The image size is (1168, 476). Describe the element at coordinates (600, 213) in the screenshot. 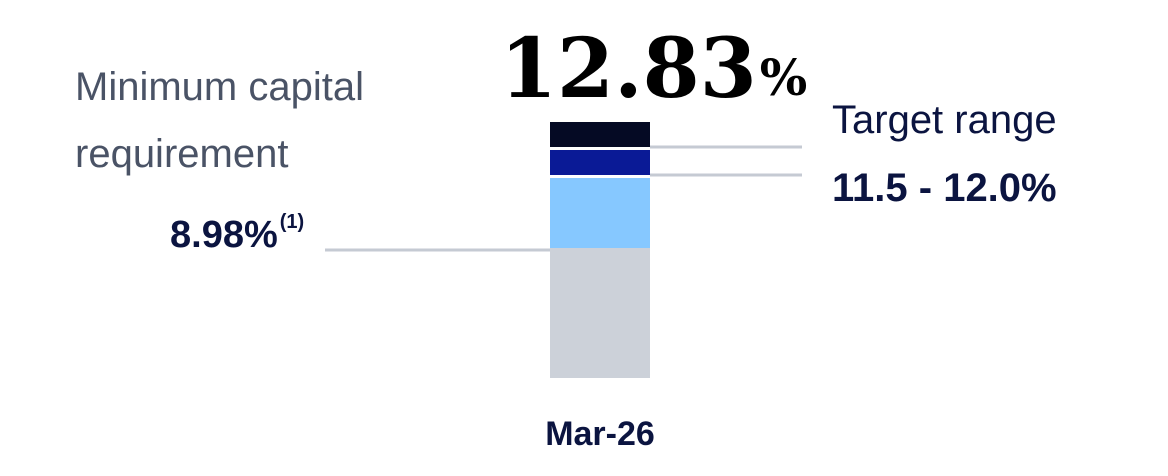

I see `segment-buffer` at that location.